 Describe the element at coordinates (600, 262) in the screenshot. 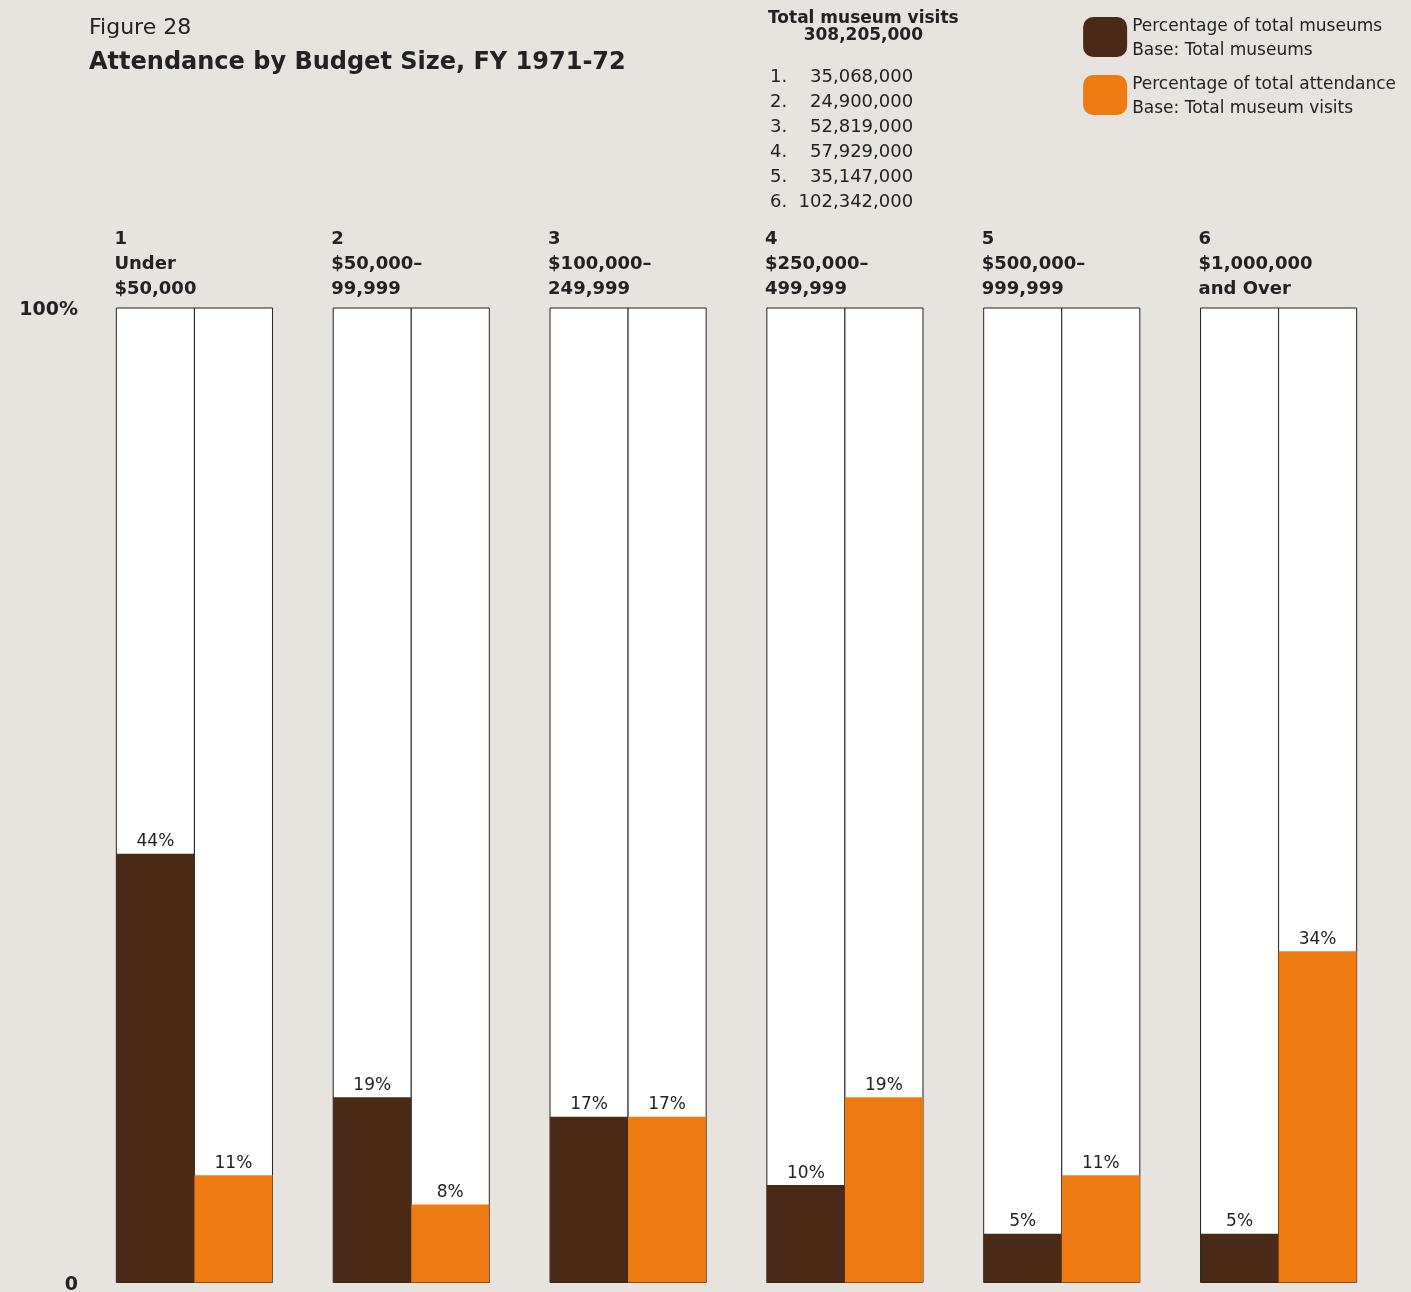

I see `x-tick-label: 3 $100,000– 249,999` at that location.